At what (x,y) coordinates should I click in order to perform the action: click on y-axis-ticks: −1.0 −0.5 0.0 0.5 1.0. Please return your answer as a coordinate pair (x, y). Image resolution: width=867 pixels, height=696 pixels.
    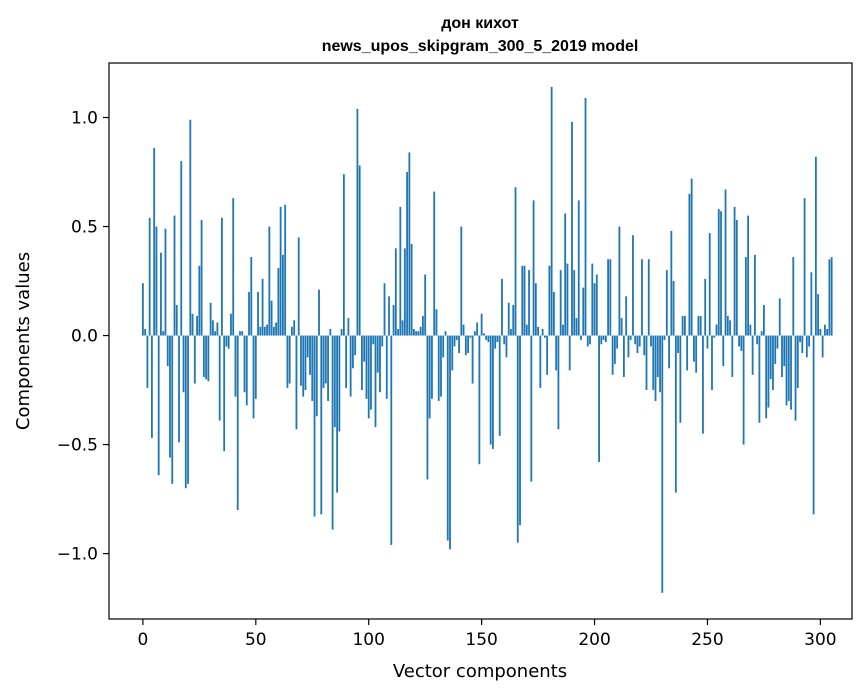
    Looking at the image, I should click on (83, 337).